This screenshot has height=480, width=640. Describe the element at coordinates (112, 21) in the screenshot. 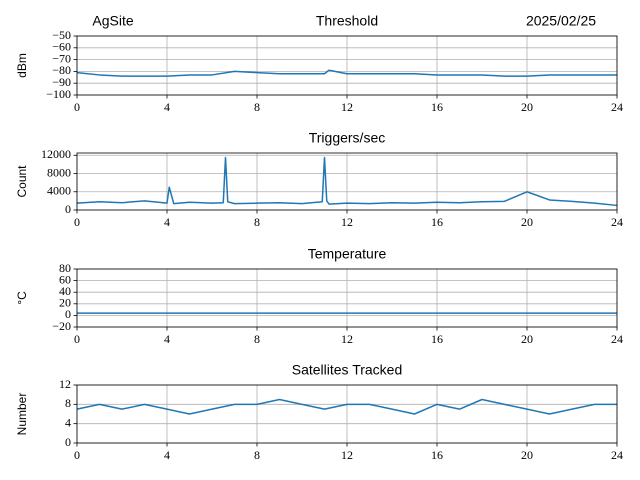

I see `site-label: AgSite` at that location.